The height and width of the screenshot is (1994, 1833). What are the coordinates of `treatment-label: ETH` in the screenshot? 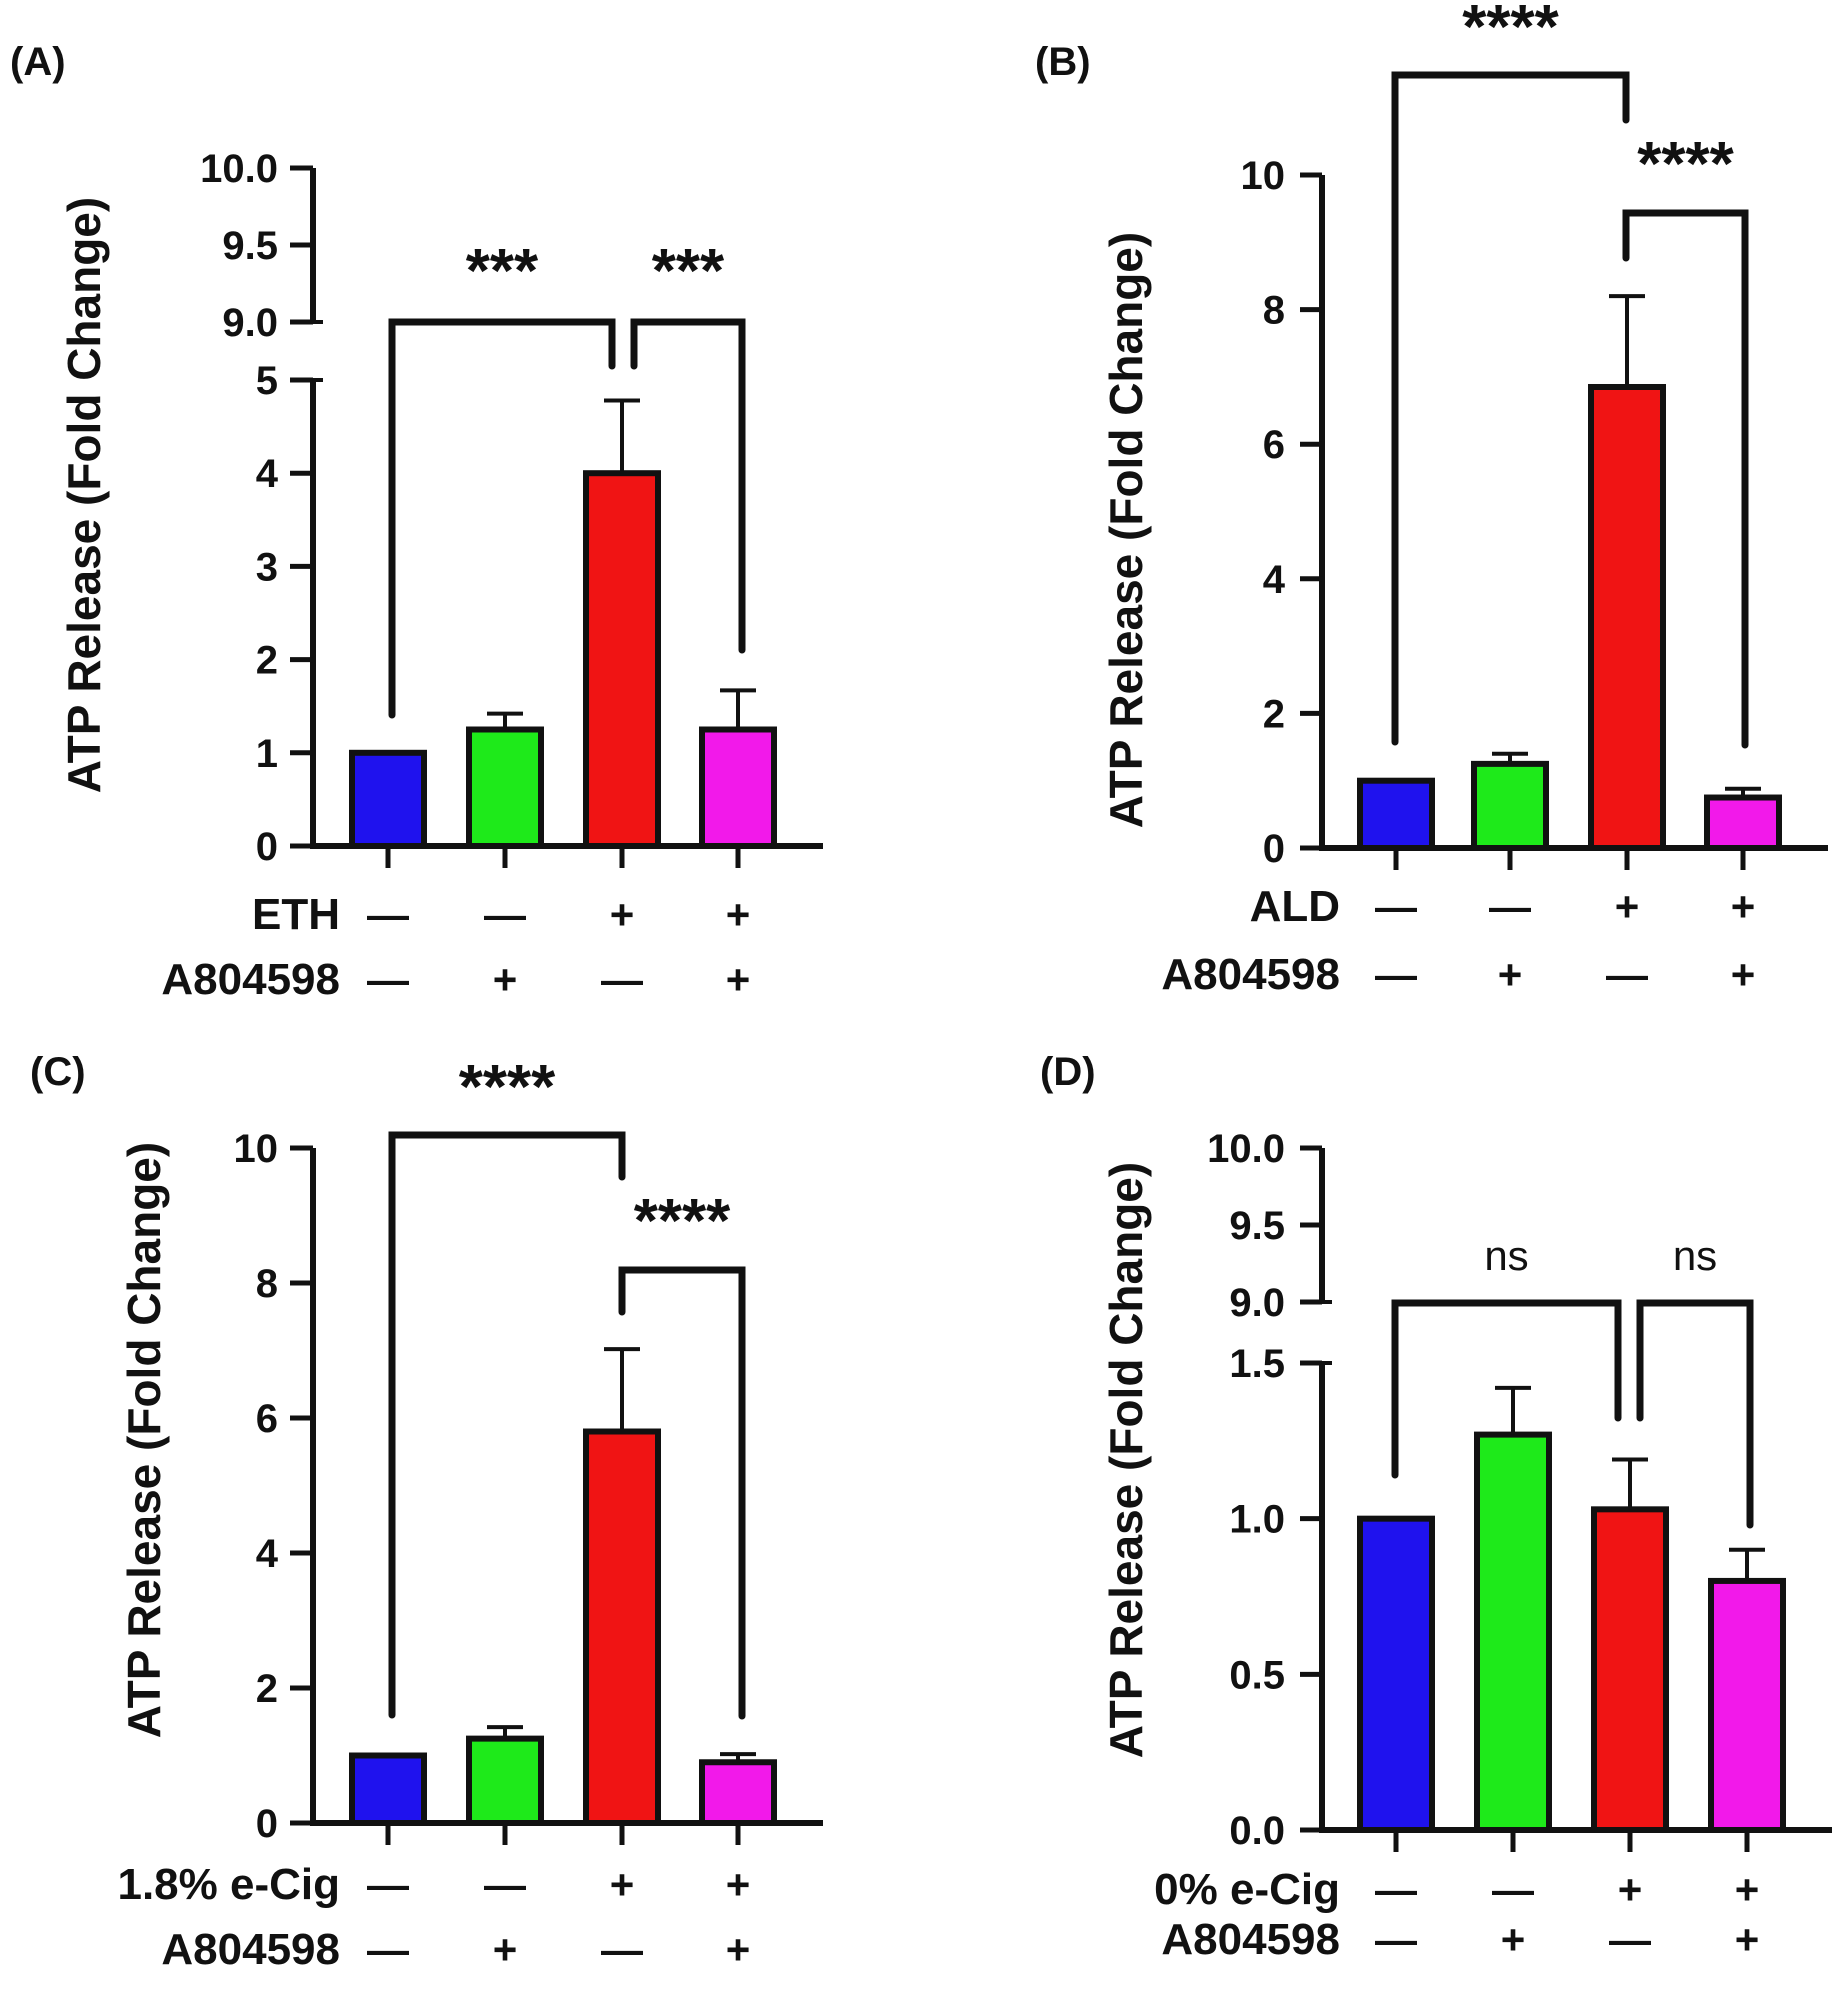 It's located at (296, 914).